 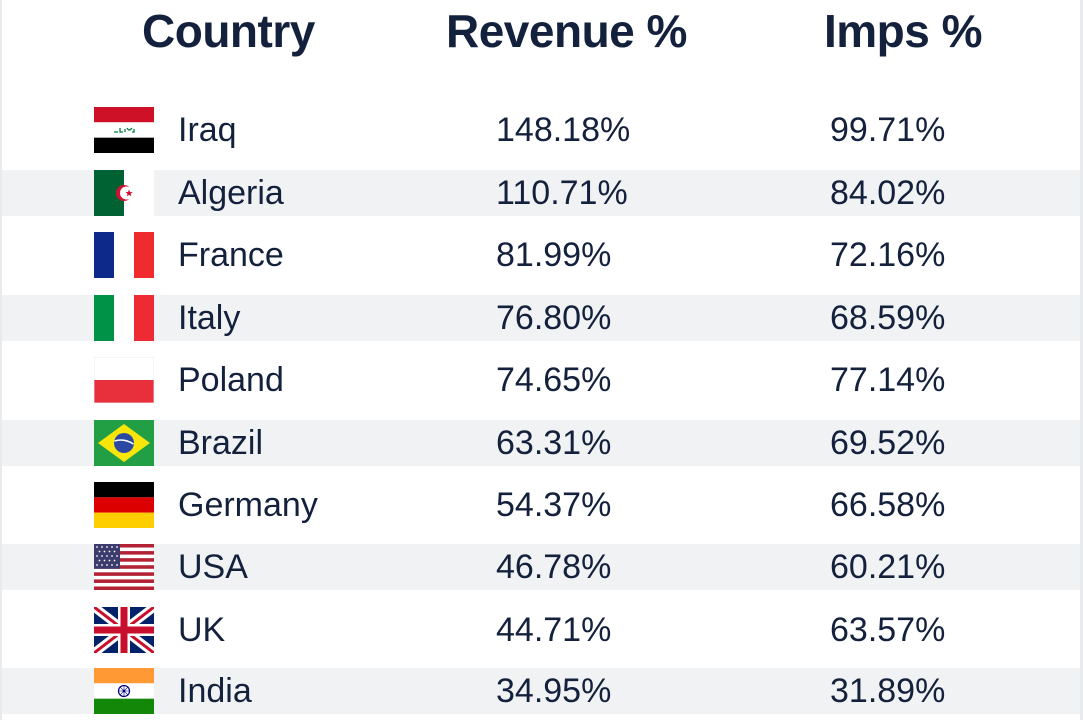 What do you see at coordinates (124, 255) in the screenshot?
I see `france-flag-icon` at bounding box center [124, 255].